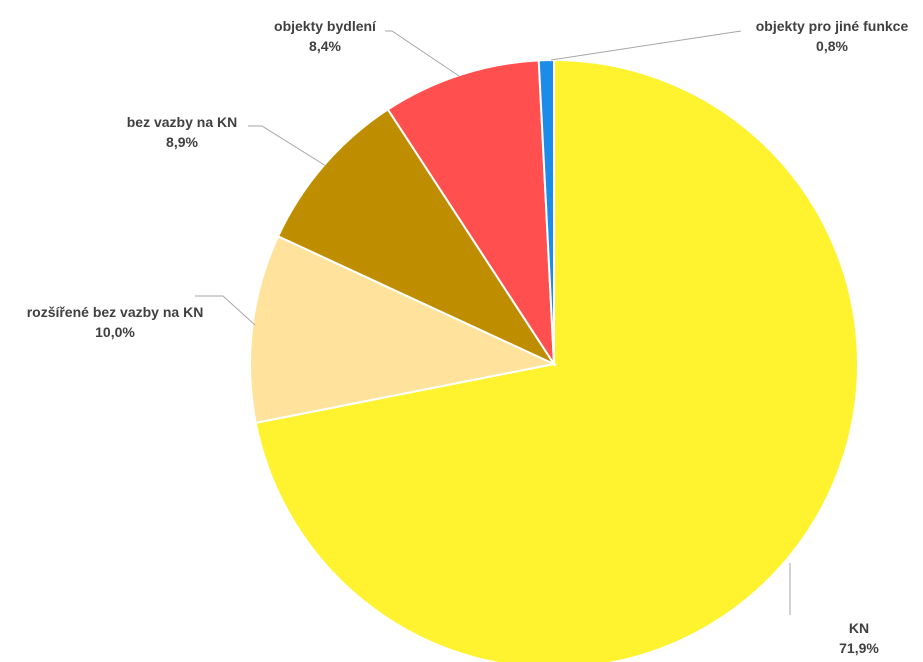  I want to click on slice-label: objekty bydlení, so click(325, 26).